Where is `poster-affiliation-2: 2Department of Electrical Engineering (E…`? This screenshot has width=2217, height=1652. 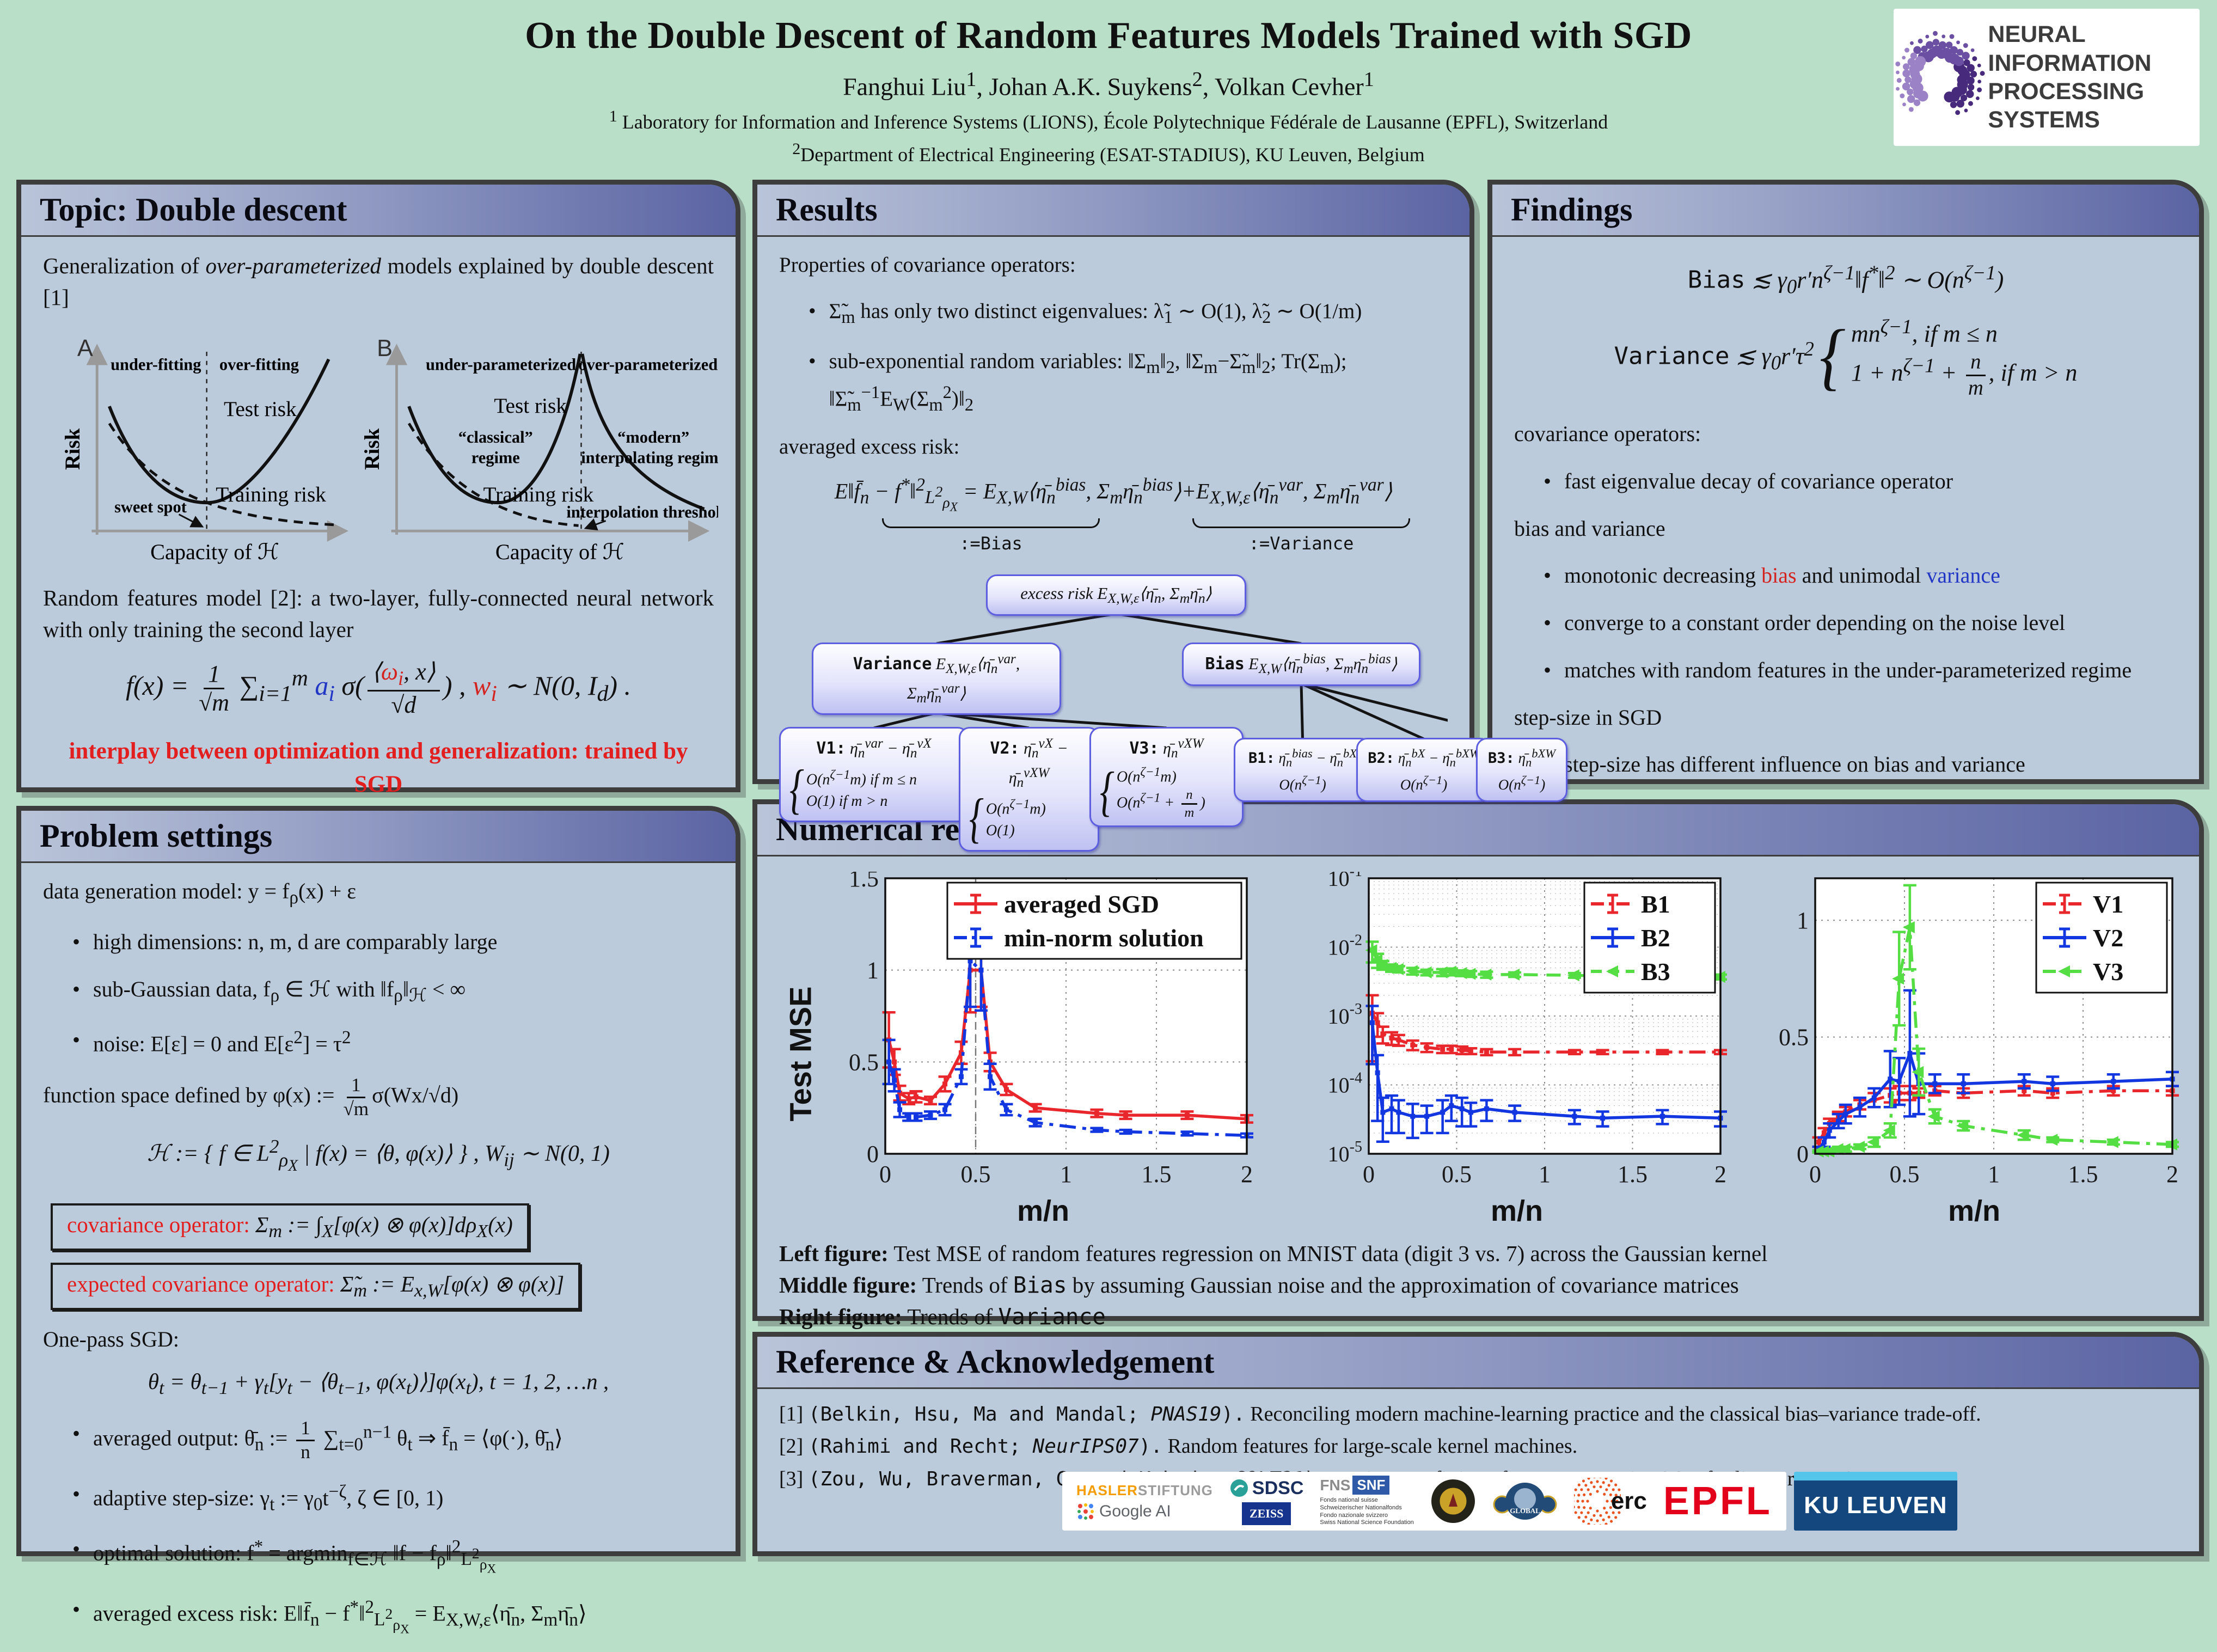
poster-affiliation-2: 2Department of Electrical Engineering (E… is located at coordinates (1108, 153).